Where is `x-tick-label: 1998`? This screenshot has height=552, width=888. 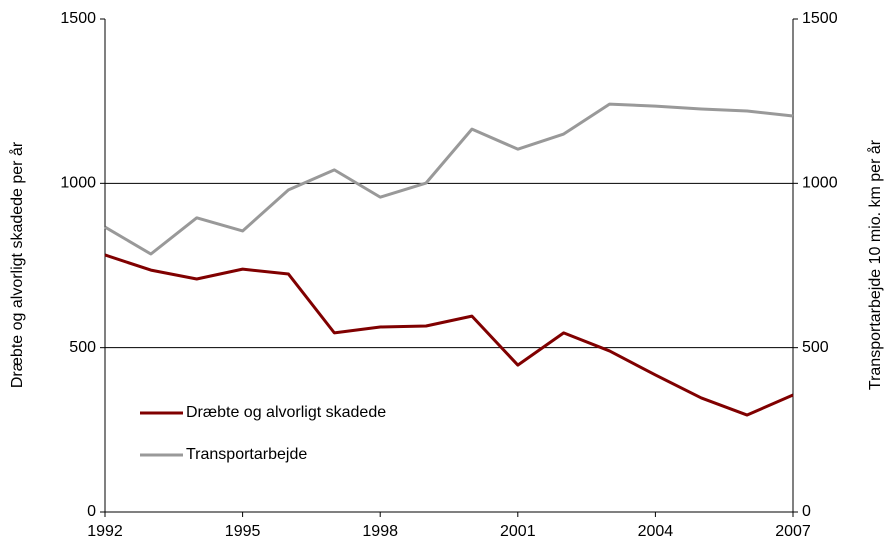 x-tick-label: 1998 is located at coordinates (380, 531).